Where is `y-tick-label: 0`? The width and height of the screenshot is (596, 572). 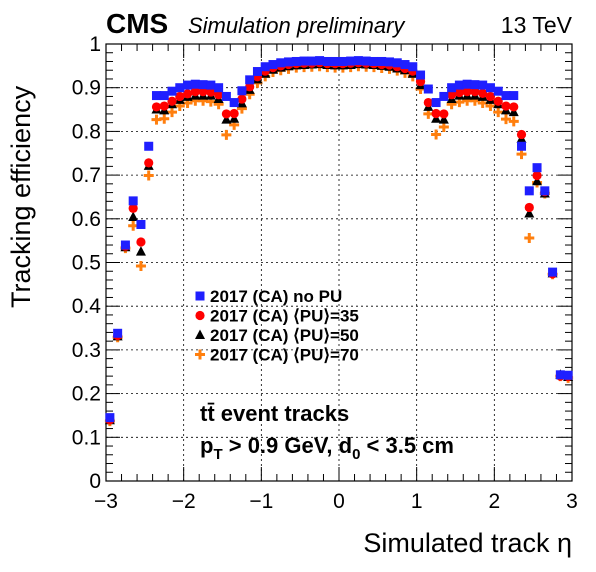 y-tick-label: 0 is located at coordinates (95, 481).